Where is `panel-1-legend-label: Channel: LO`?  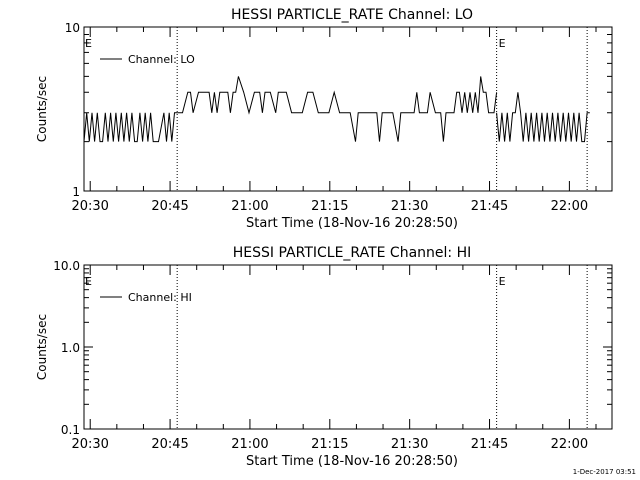
panel-1-legend-label: Channel: LO is located at coordinates (161, 59).